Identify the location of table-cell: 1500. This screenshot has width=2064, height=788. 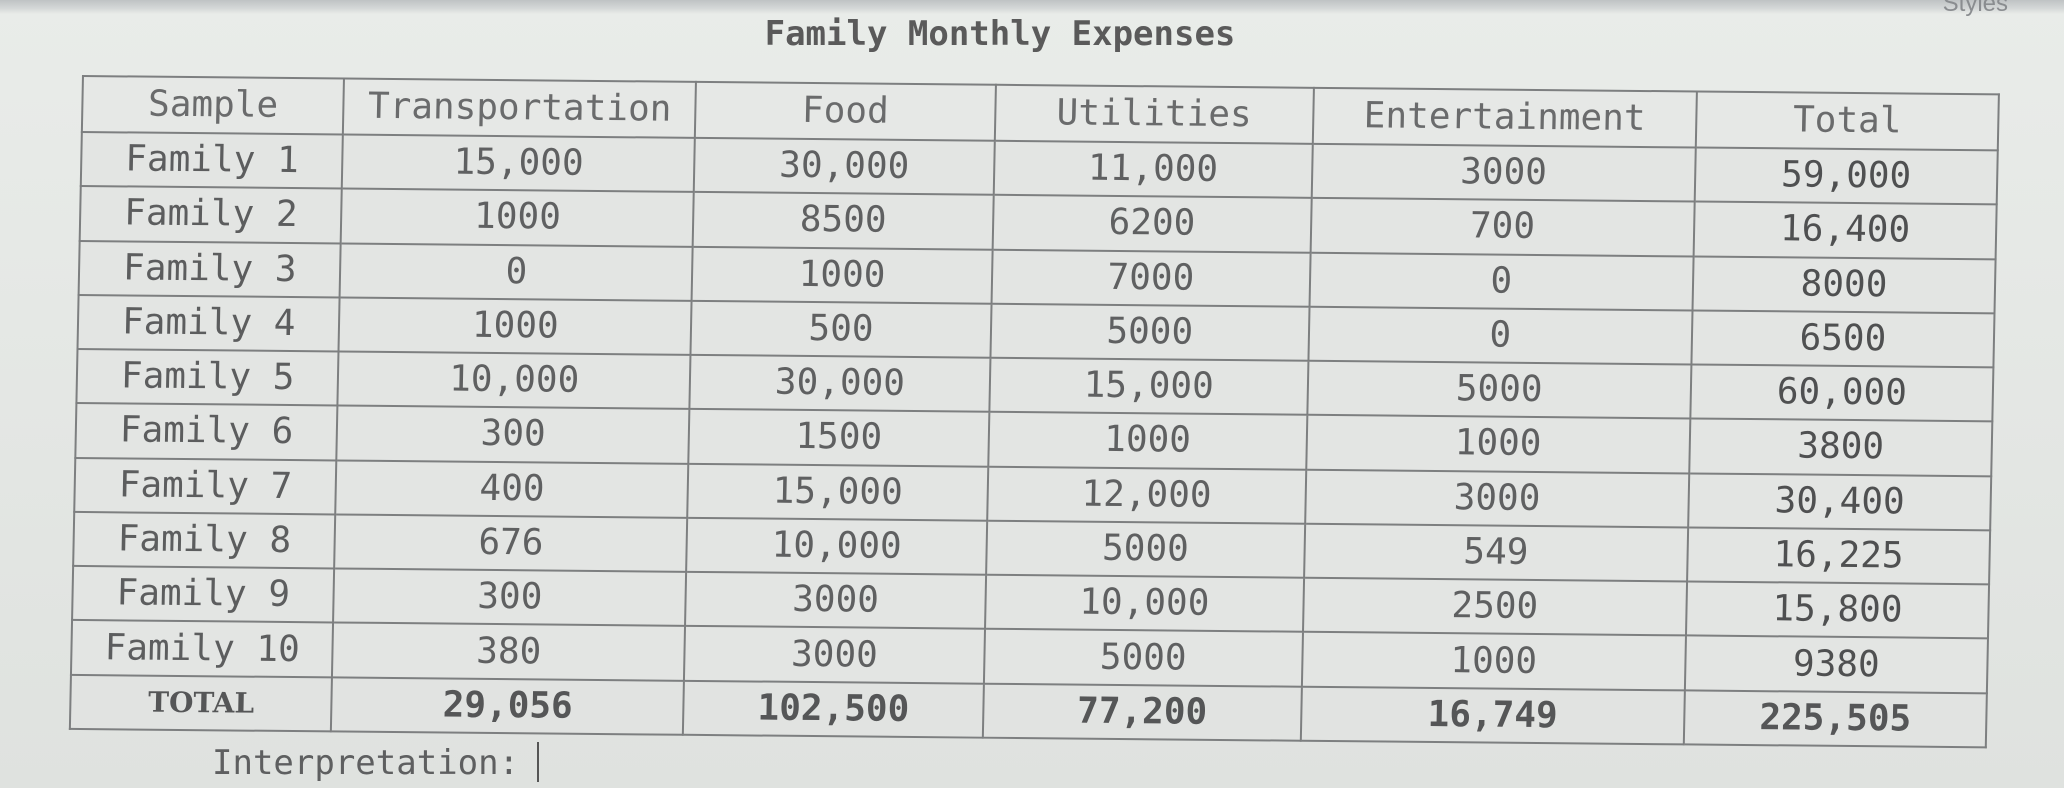
(839, 438).